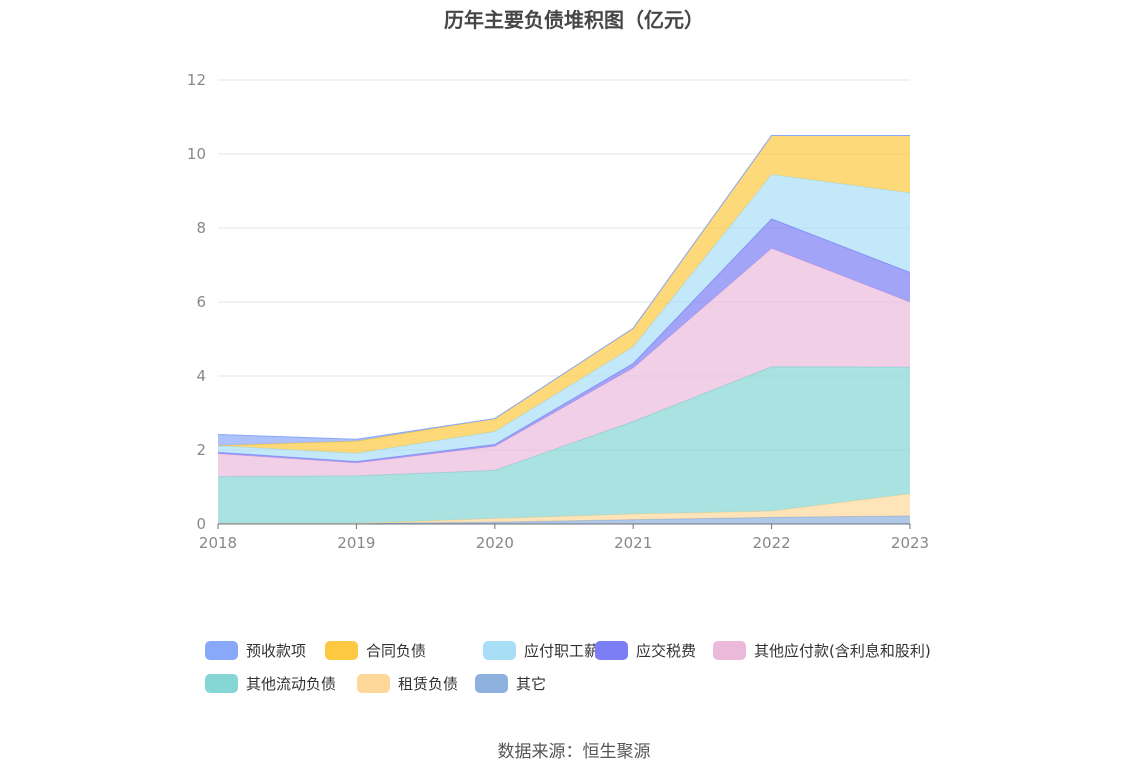 Image resolution: width=1148 pixels, height=776 pixels. What do you see at coordinates (396, 651) in the screenshot?
I see `legend-label: 合同负债` at bounding box center [396, 651].